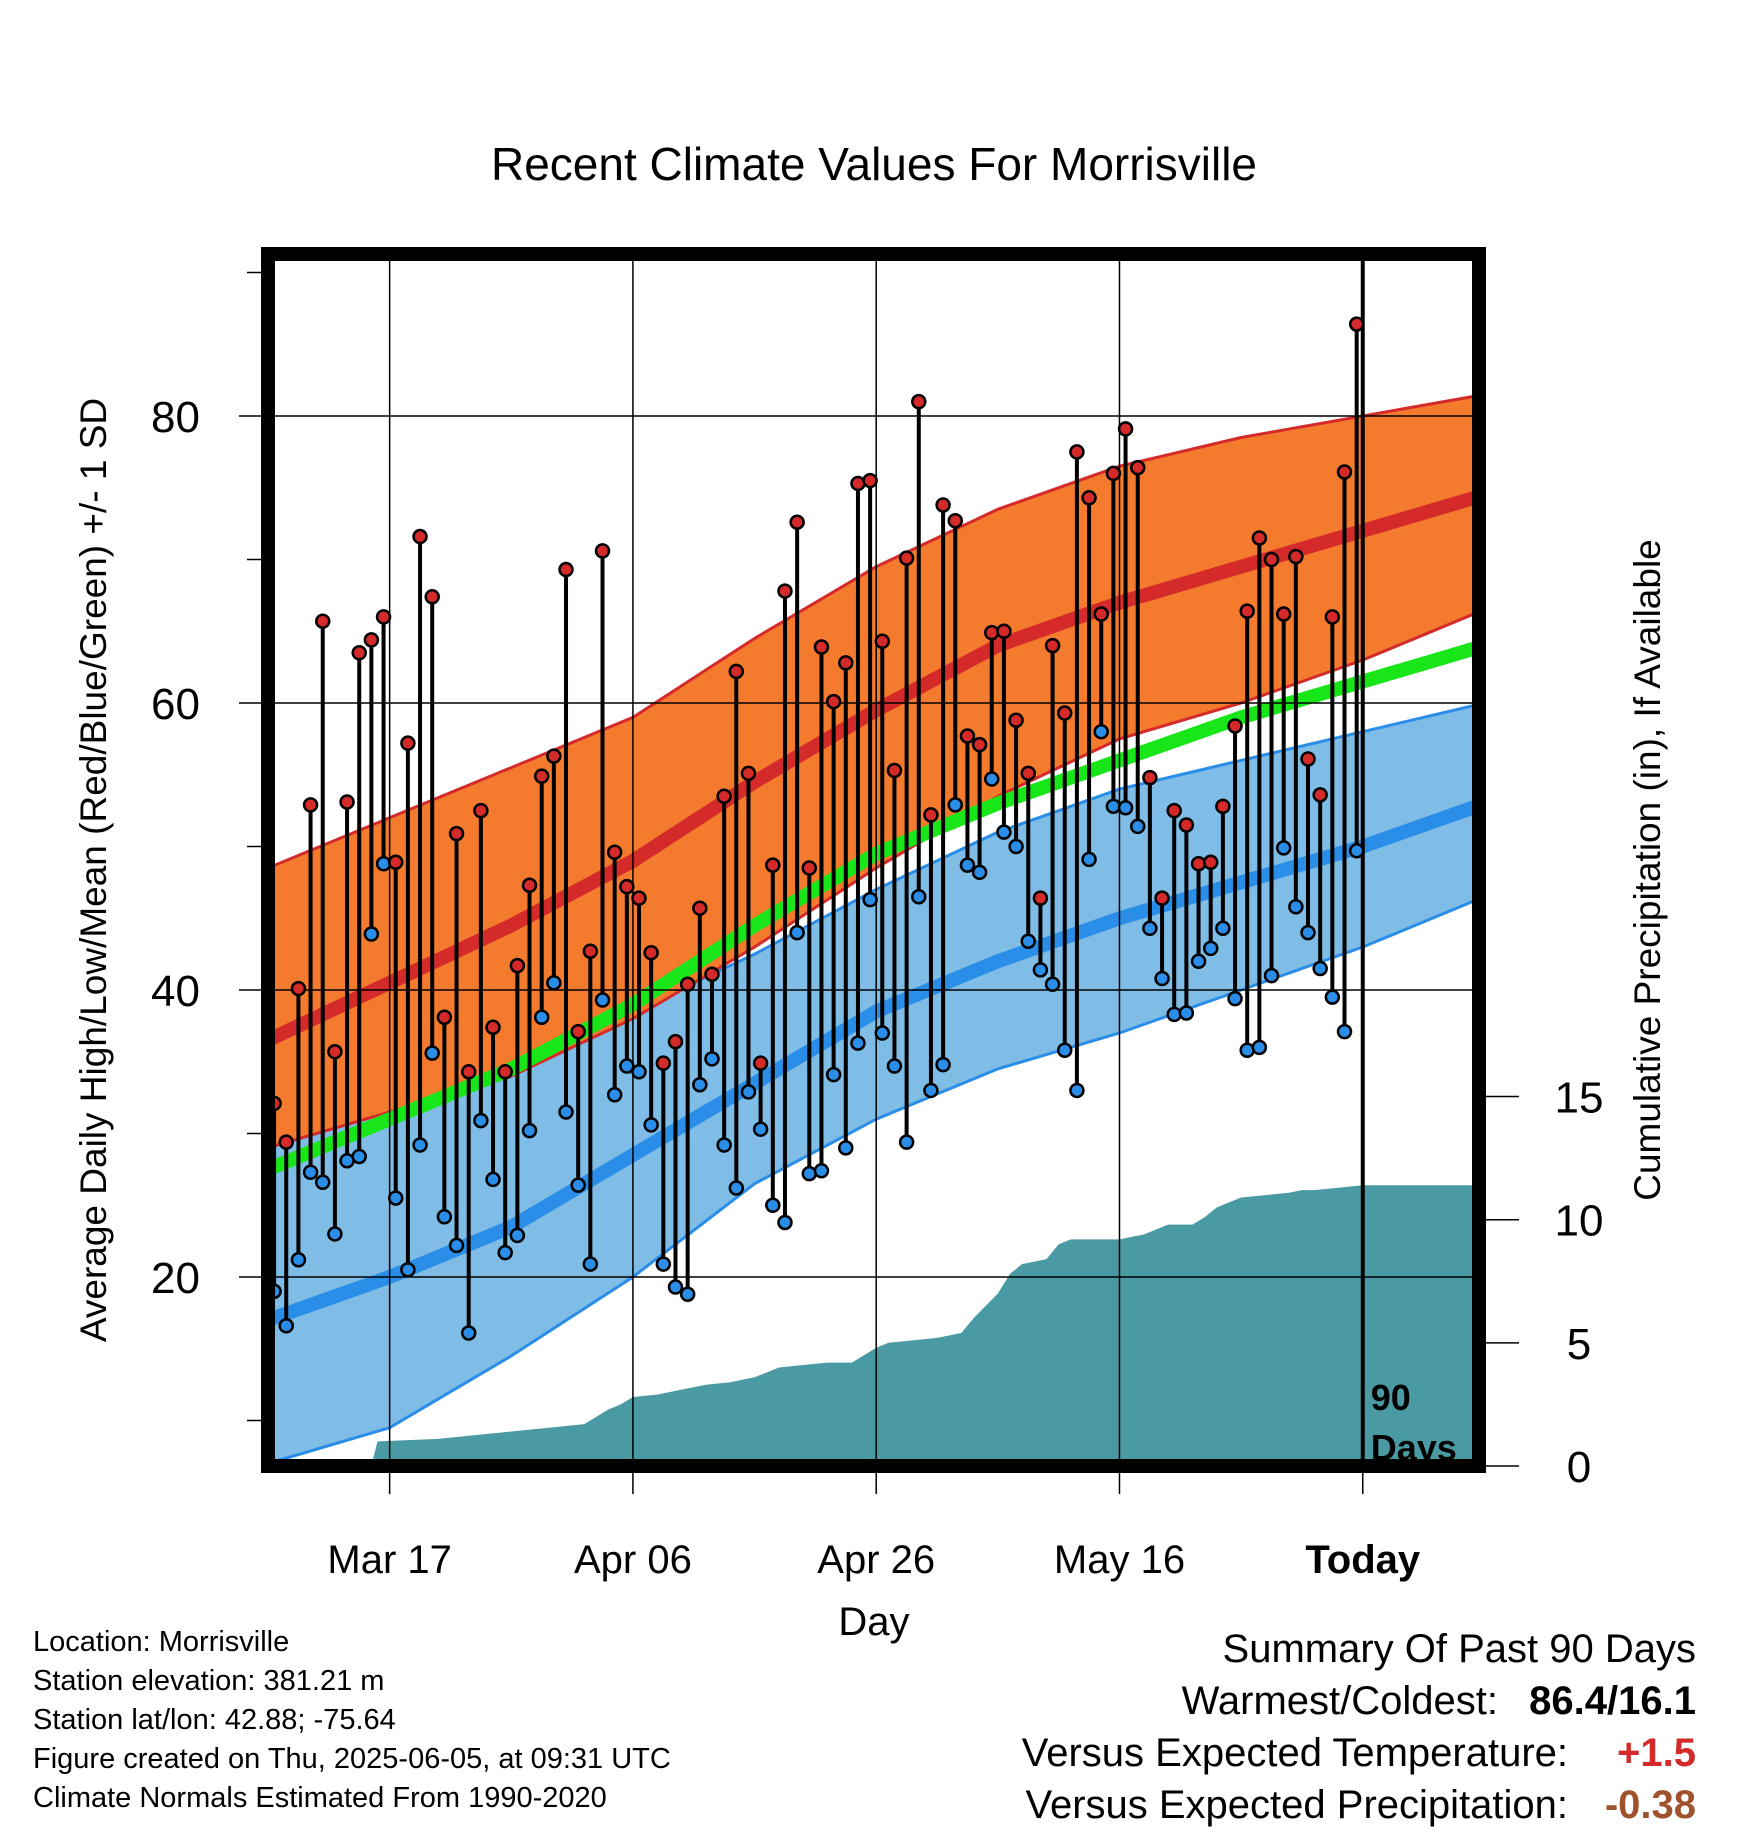 The width and height of the screenshot is (1748, 1831). What do you see at coordinates (874, 164) in the screenshot?
I see `chart-title: Recent Climate Values For Morrisville` at bounding box center [874, 164].